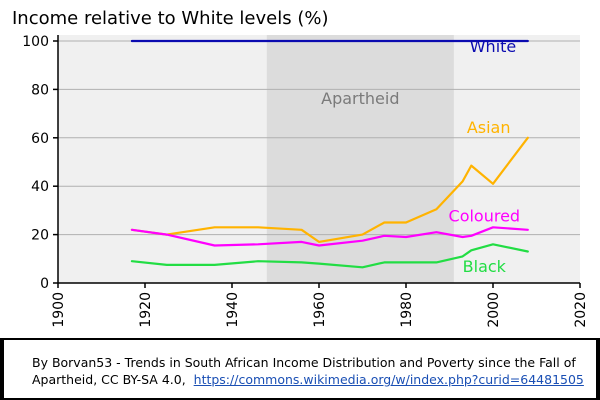  What do you see at coordinates (40, 187) in the screenshot?
I see `y-tick-label: 40` at bounding box center [40, 187].